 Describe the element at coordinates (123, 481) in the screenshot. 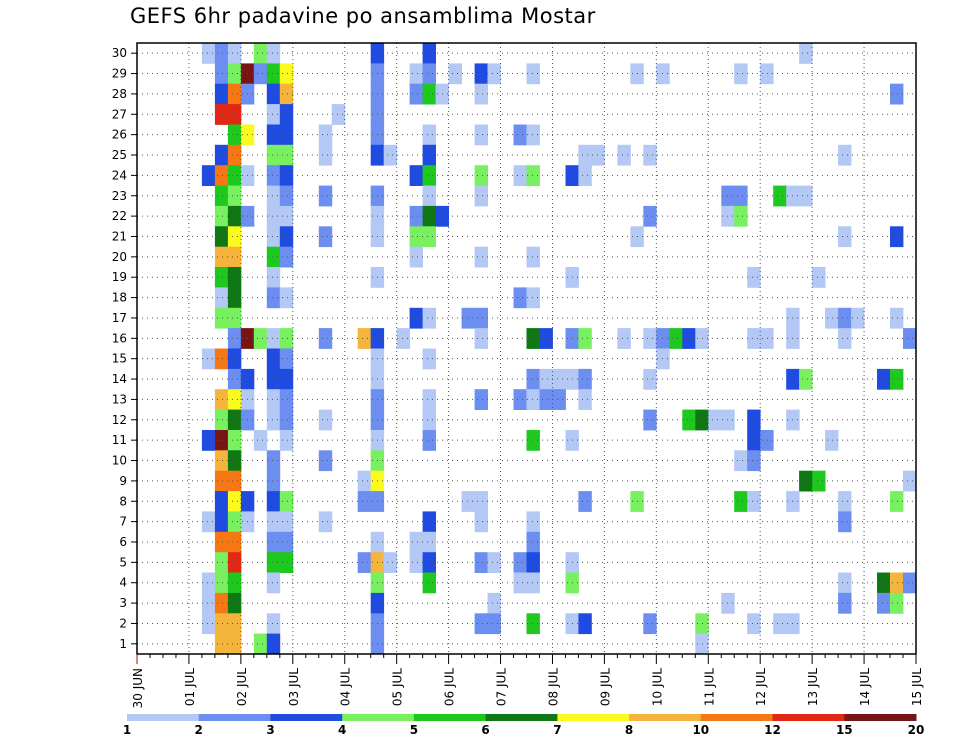

I see `y-tick-label: 9` at that location.